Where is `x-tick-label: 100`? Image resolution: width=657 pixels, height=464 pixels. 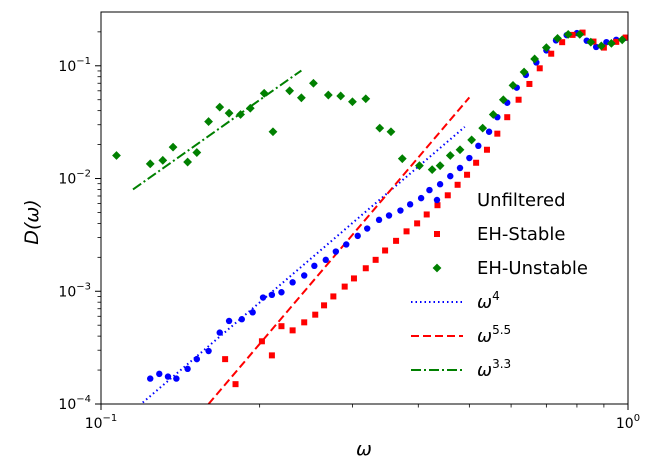 x-tick-label: 100 is located at coordinates (628, 422).